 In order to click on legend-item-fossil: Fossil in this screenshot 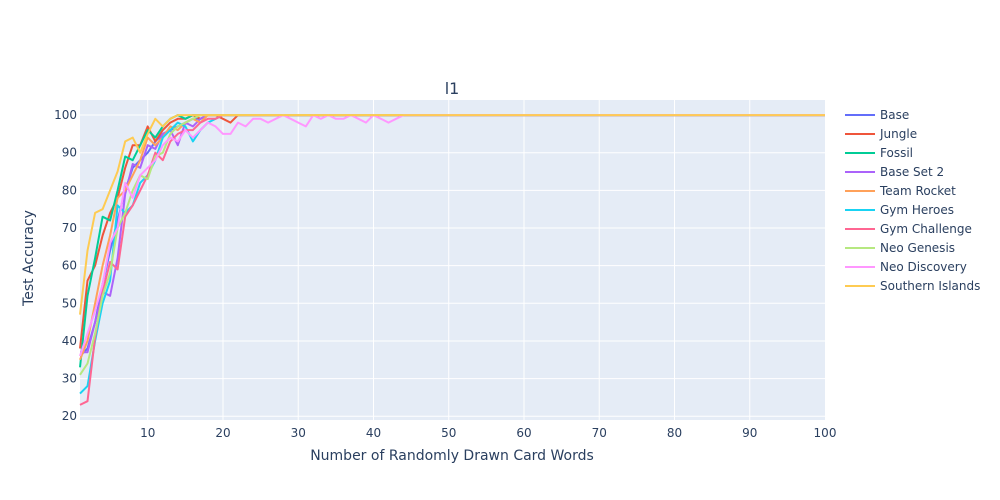, I will do `click(879, 153)`.